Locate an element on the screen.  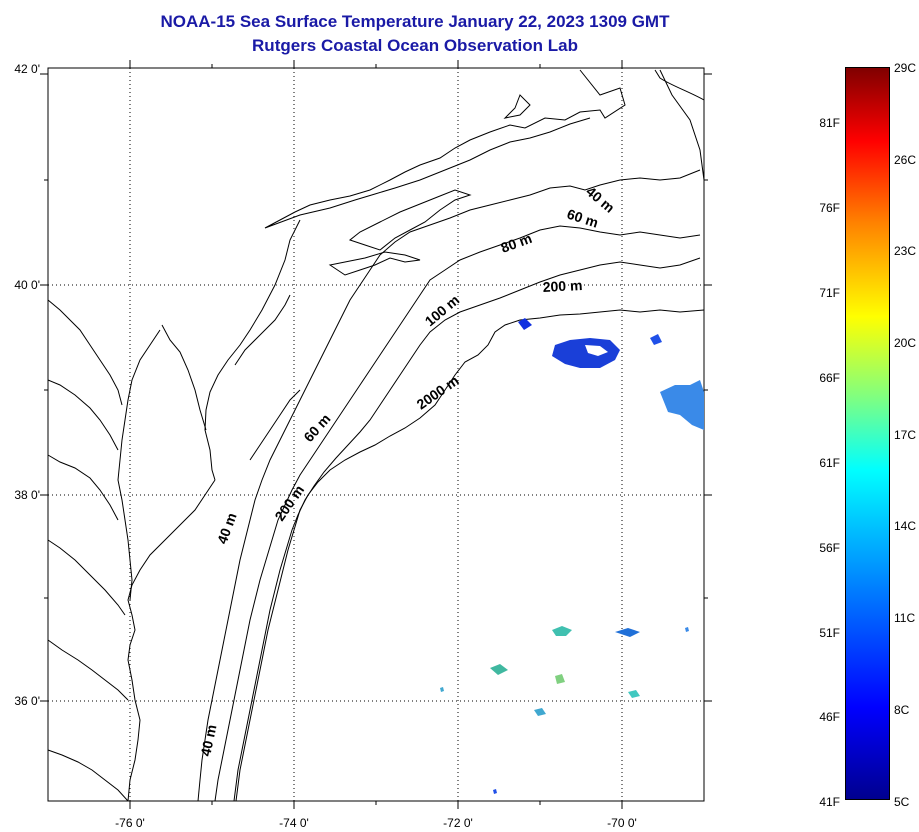
colorbar-f-label: 46F is located at coordinates (829, 717).